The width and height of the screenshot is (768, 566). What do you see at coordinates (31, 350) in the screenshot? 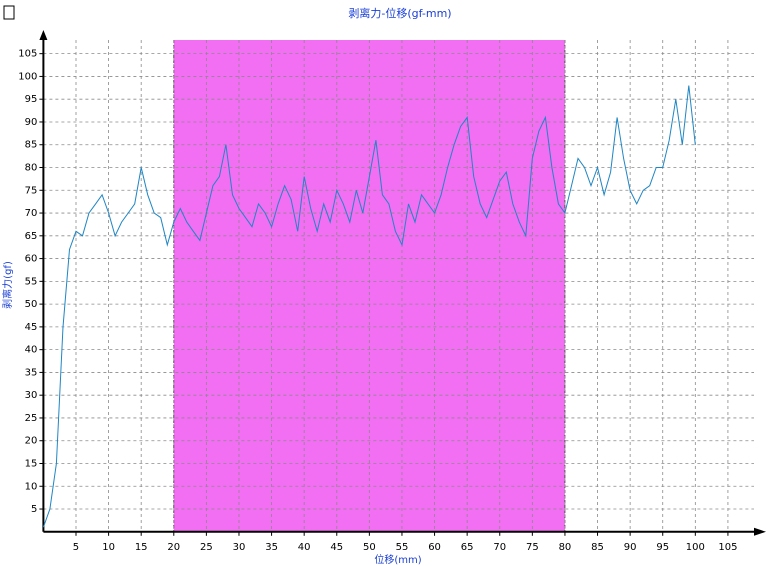
I see `y-tick-label: 40` at bounding box center [31, 350].